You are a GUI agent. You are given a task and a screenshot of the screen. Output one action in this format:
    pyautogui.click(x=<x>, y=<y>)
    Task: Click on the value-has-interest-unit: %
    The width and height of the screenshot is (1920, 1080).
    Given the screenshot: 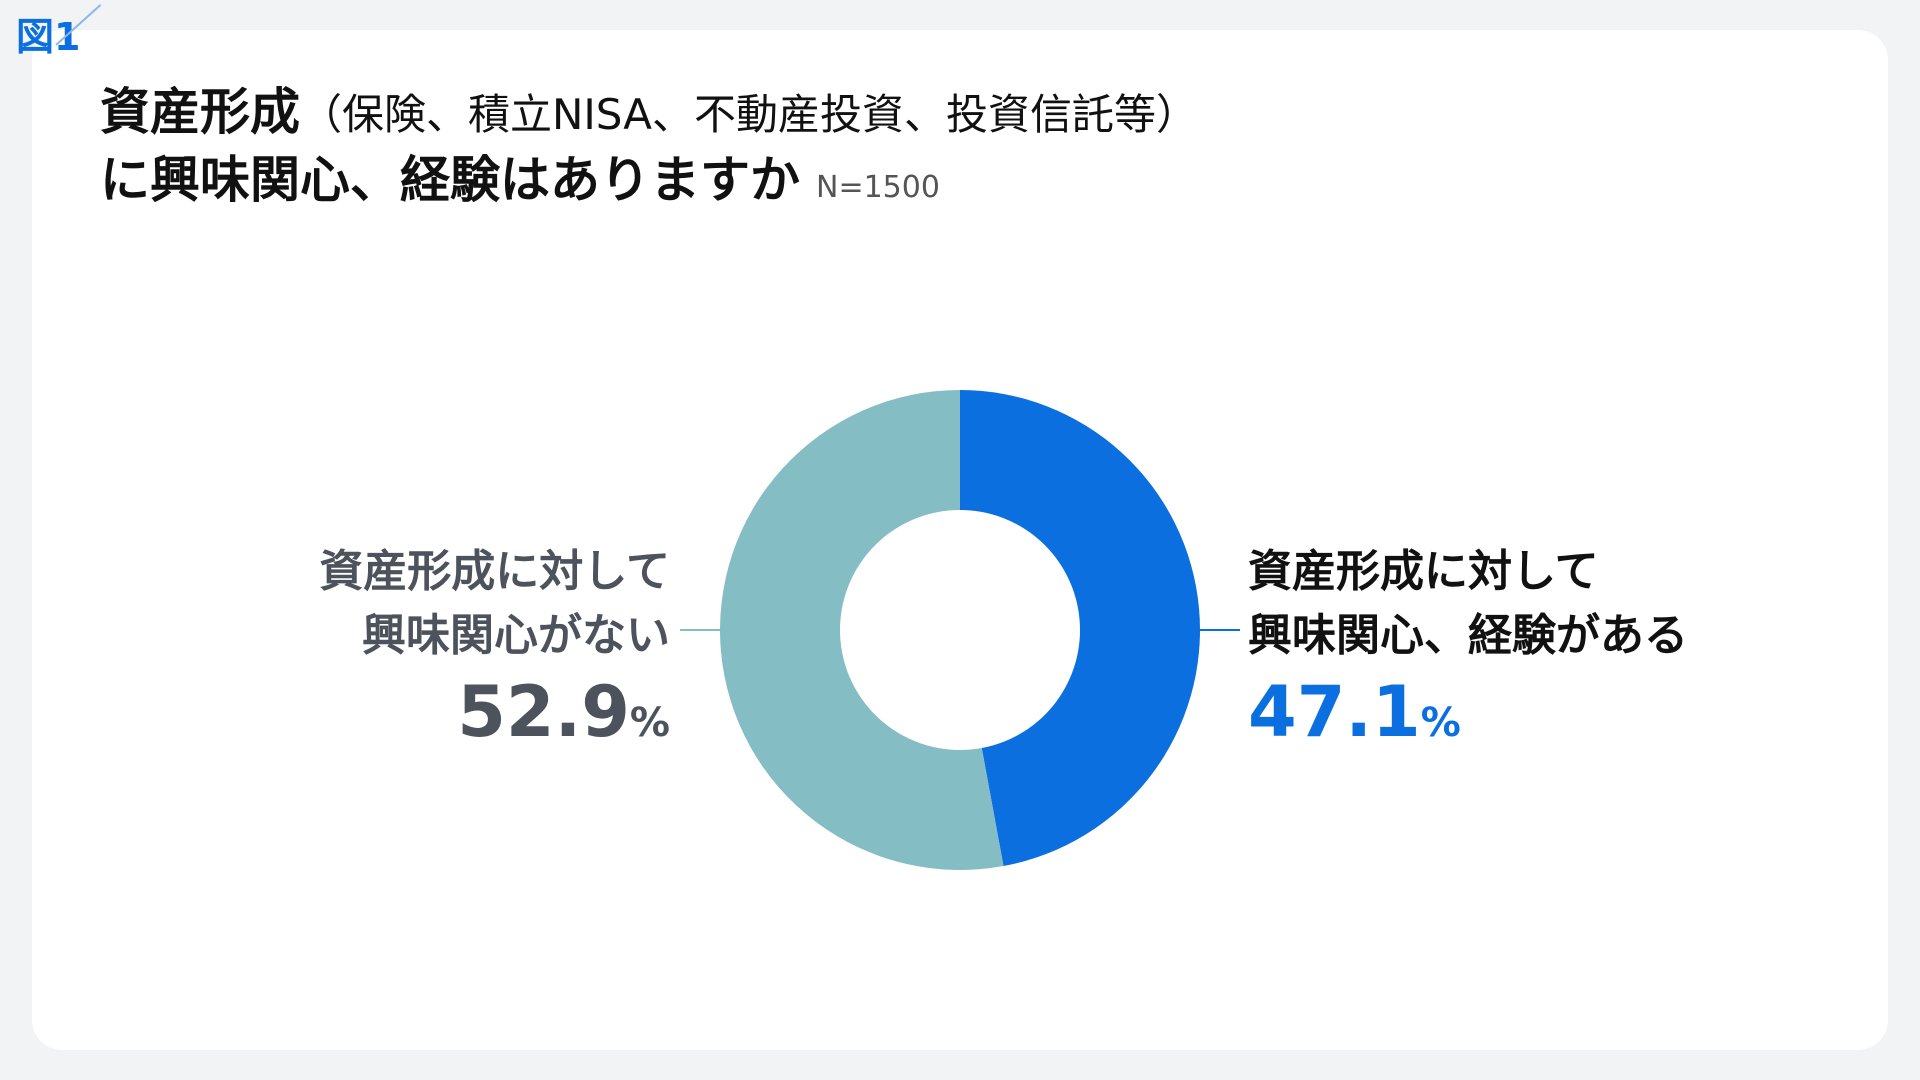 What is the action you would take?
    pyautogui.click(x=1440, y=723)
    